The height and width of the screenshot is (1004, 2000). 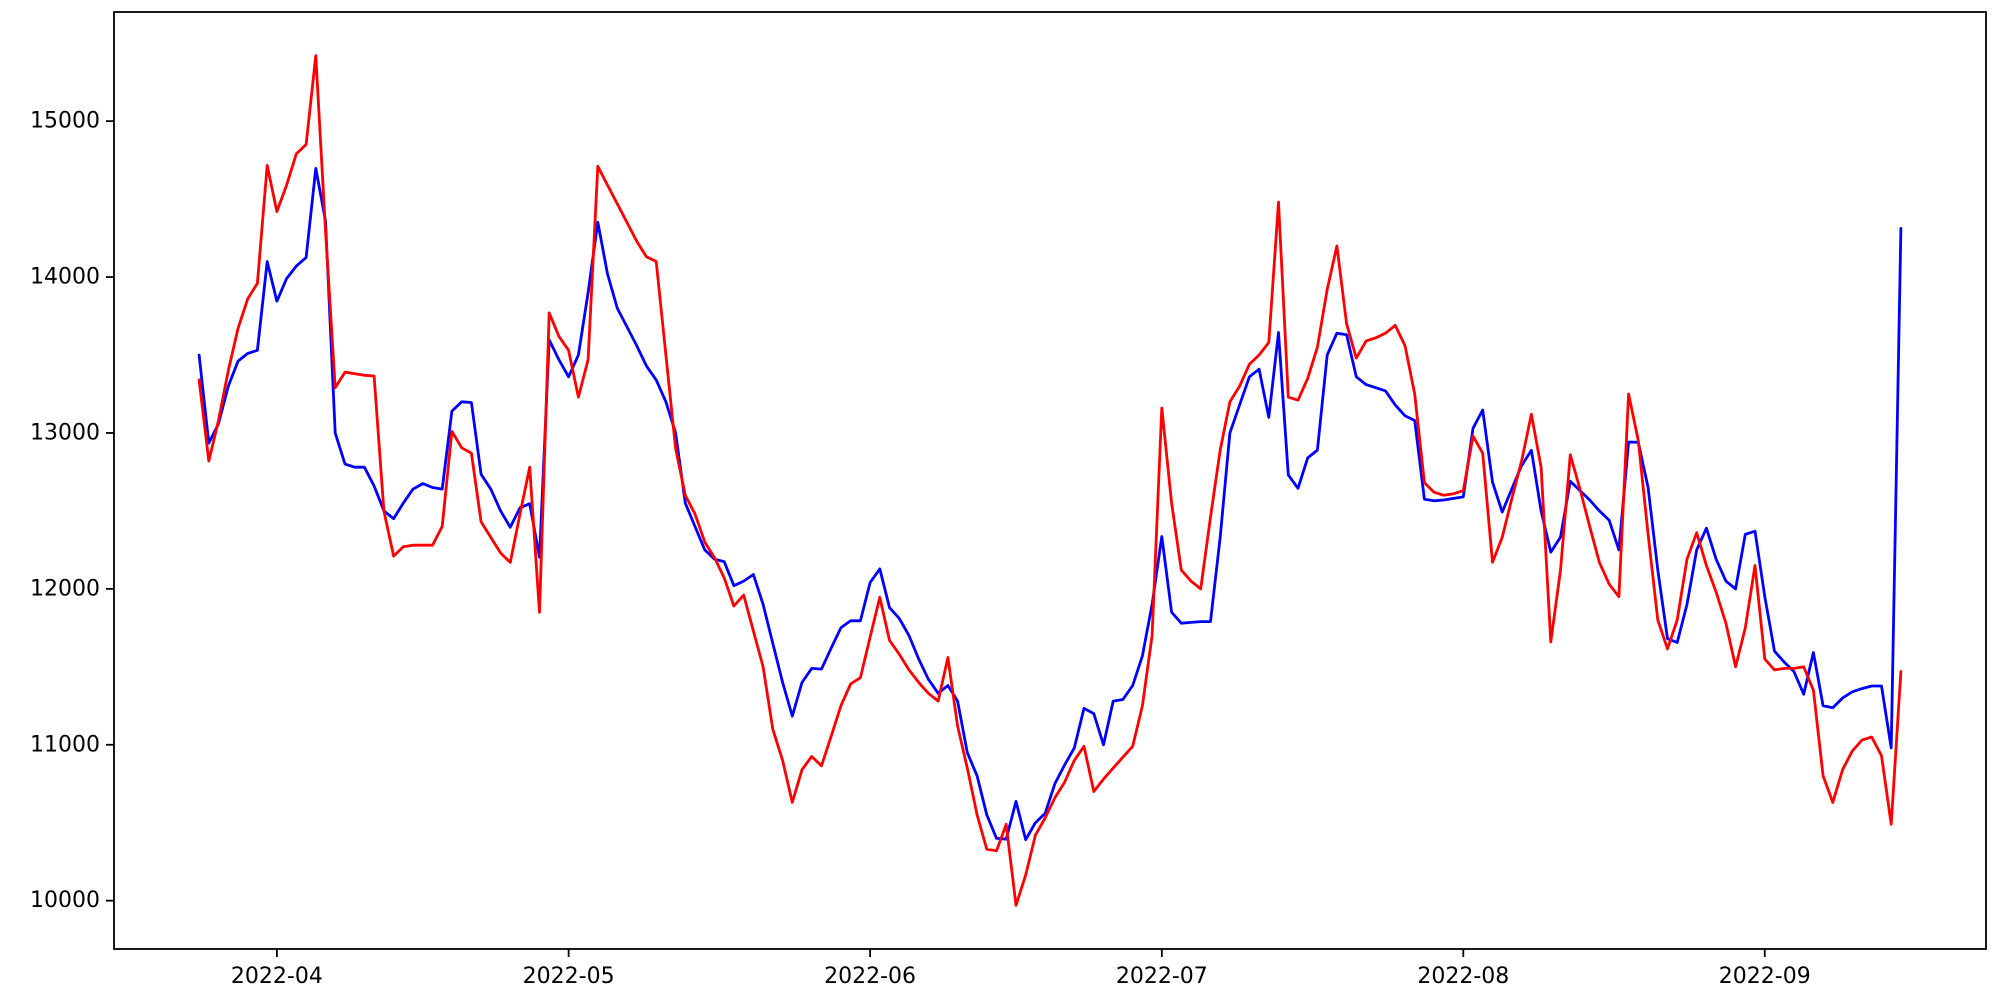 I want to click on y-tick-label: 14000, so click(x=65, y=277).